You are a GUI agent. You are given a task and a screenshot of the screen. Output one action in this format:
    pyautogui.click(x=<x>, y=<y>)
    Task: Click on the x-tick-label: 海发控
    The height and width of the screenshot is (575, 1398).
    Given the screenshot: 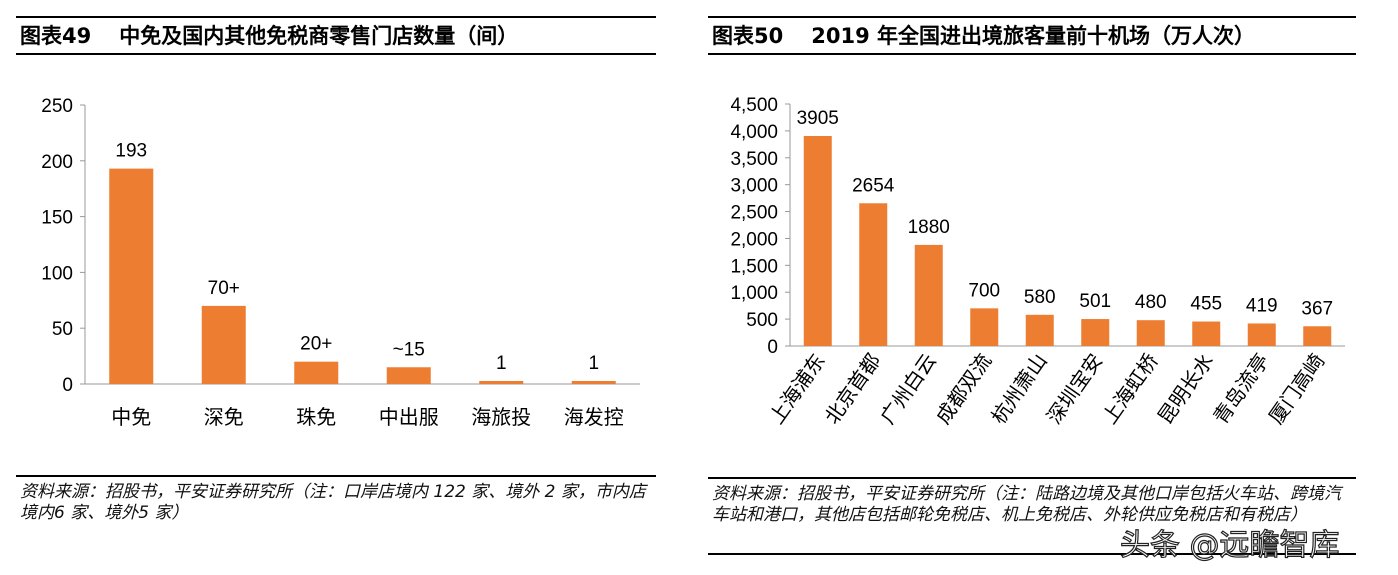 What is the action you would take?
    pyautogui.click(x=594, y=417)
    